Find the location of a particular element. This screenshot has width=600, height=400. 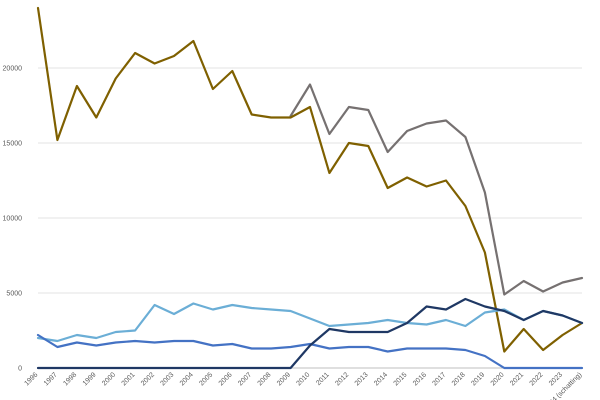

x-tick-label: 2001 is located at coordinates (129, 379).